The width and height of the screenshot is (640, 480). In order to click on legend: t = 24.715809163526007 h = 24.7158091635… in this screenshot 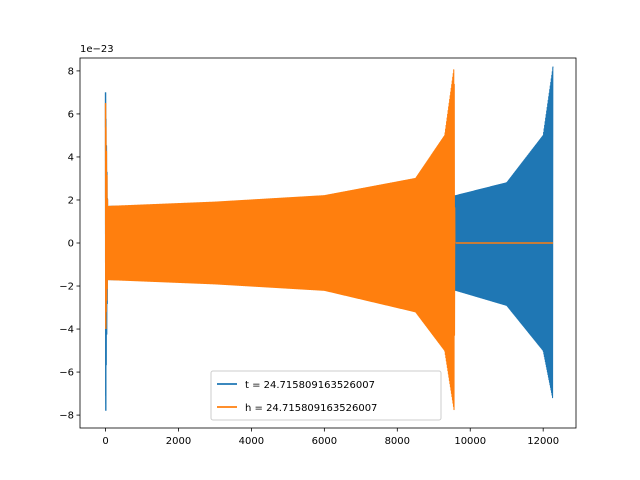, I will do `click(326, 395)`.